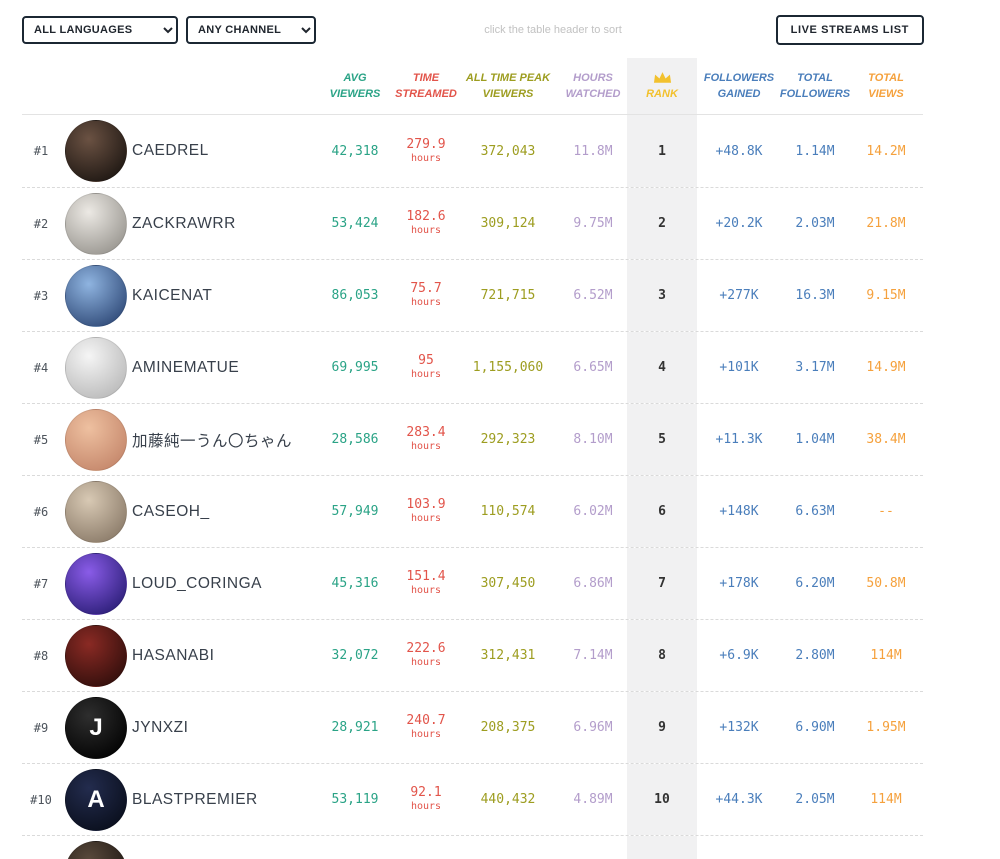 The image size is (1000, 859). I want to click on total-followers-value: 16.3M, so click(815, 295).